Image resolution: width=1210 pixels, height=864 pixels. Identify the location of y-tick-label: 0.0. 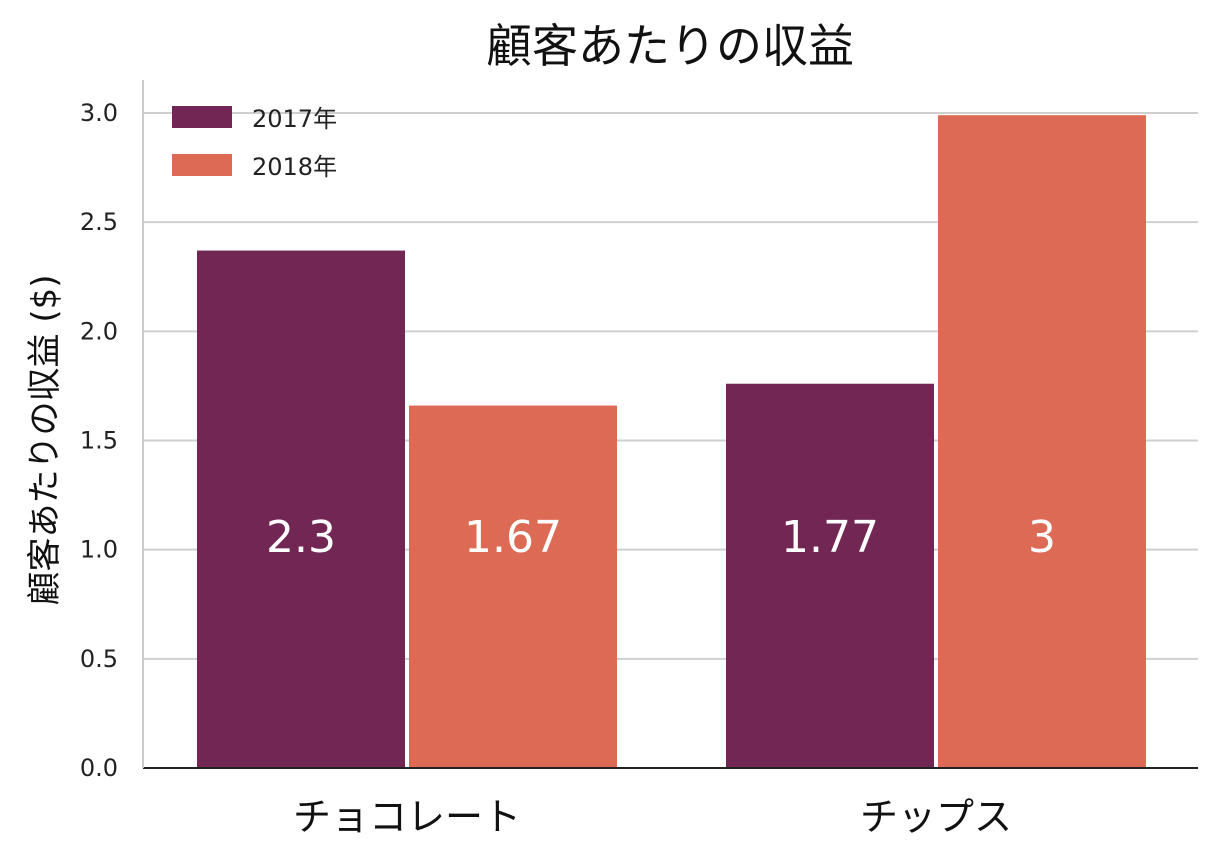
(99, 768).